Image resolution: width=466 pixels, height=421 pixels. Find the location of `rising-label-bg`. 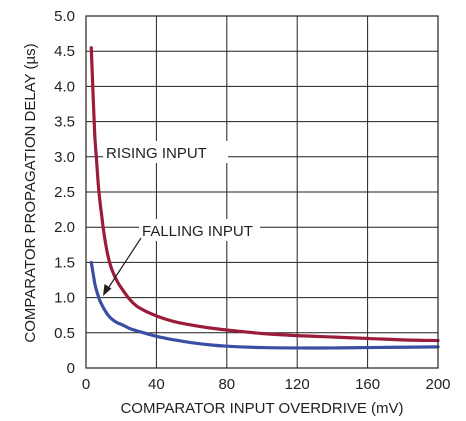

rising-label-bg is located at coordinates (165, 152).